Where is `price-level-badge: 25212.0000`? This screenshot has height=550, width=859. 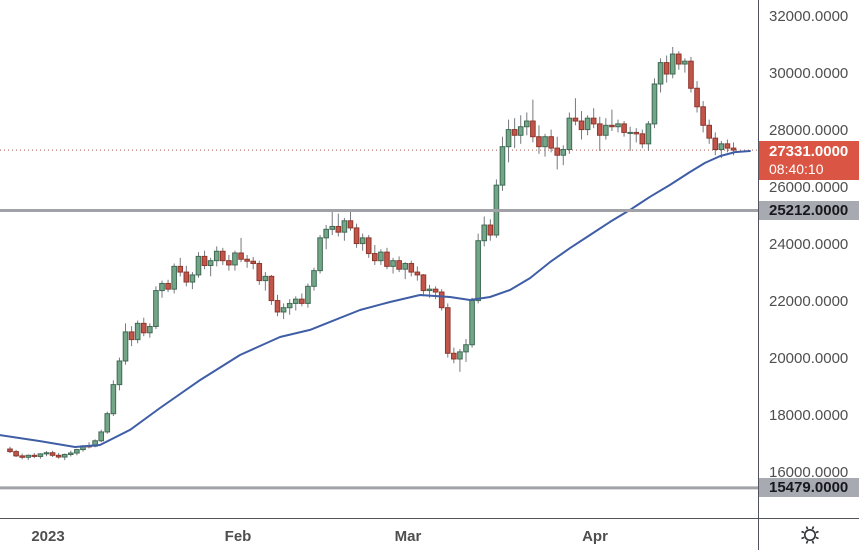
price-level-badge: 25212.0000 is located at coordinates (809, 210).